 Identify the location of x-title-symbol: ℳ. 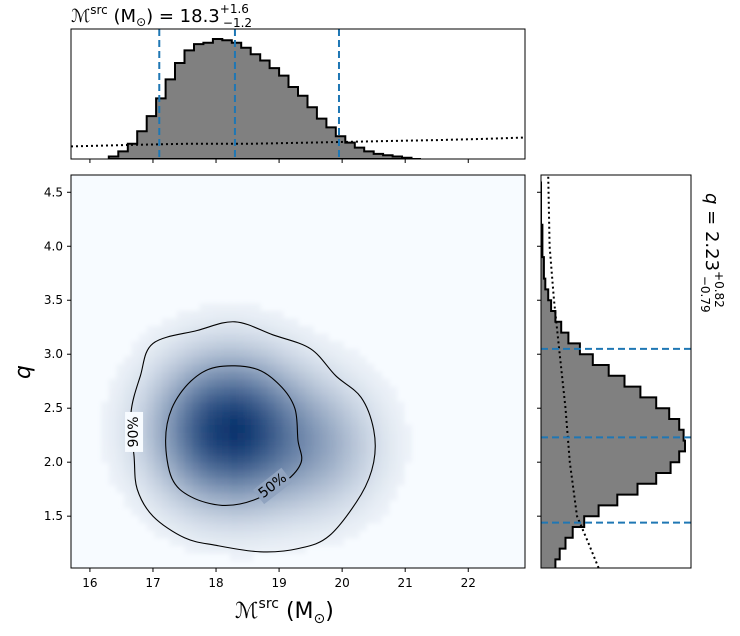
(80, 16).